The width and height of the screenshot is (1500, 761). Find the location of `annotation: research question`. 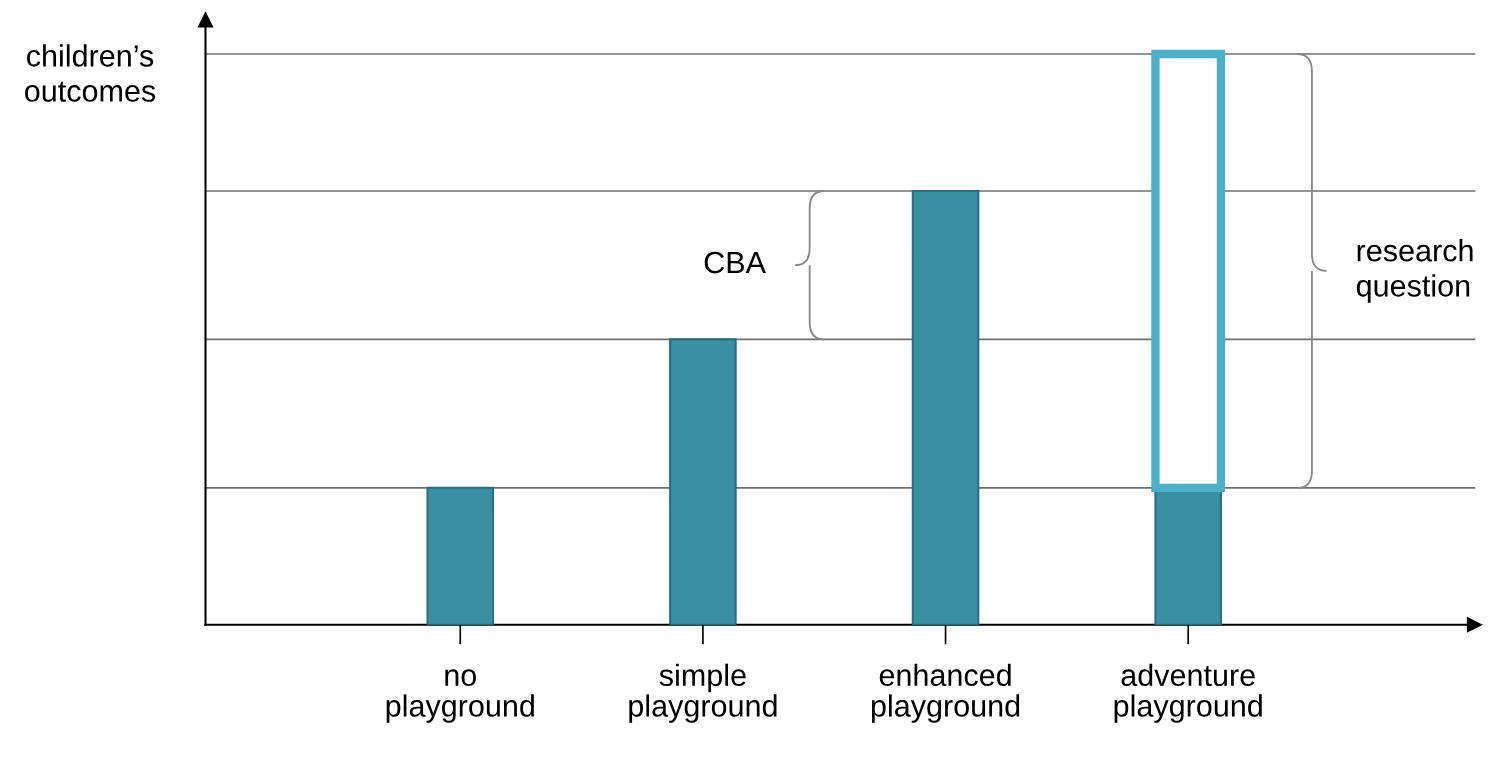

annotation: research question is located at coordinates (1414, 271).